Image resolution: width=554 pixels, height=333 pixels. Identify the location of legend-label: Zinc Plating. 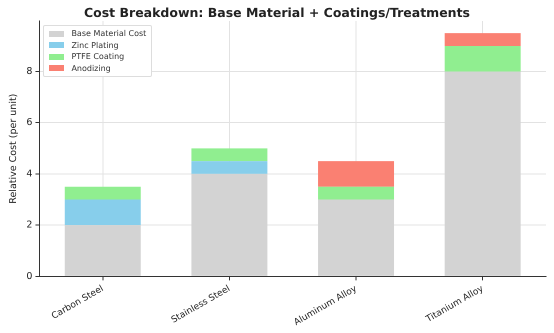
(95, 45).